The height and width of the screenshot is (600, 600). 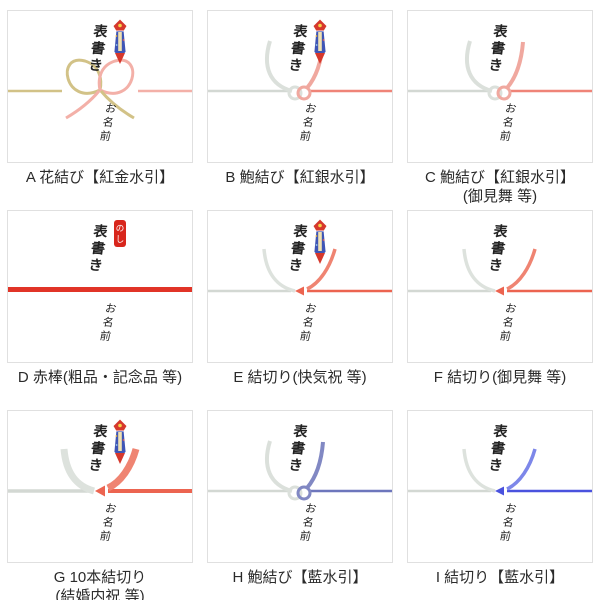 I want to click on option-caption: G 10本結切り (結婚内祝 等), so click(x=100, y=584).